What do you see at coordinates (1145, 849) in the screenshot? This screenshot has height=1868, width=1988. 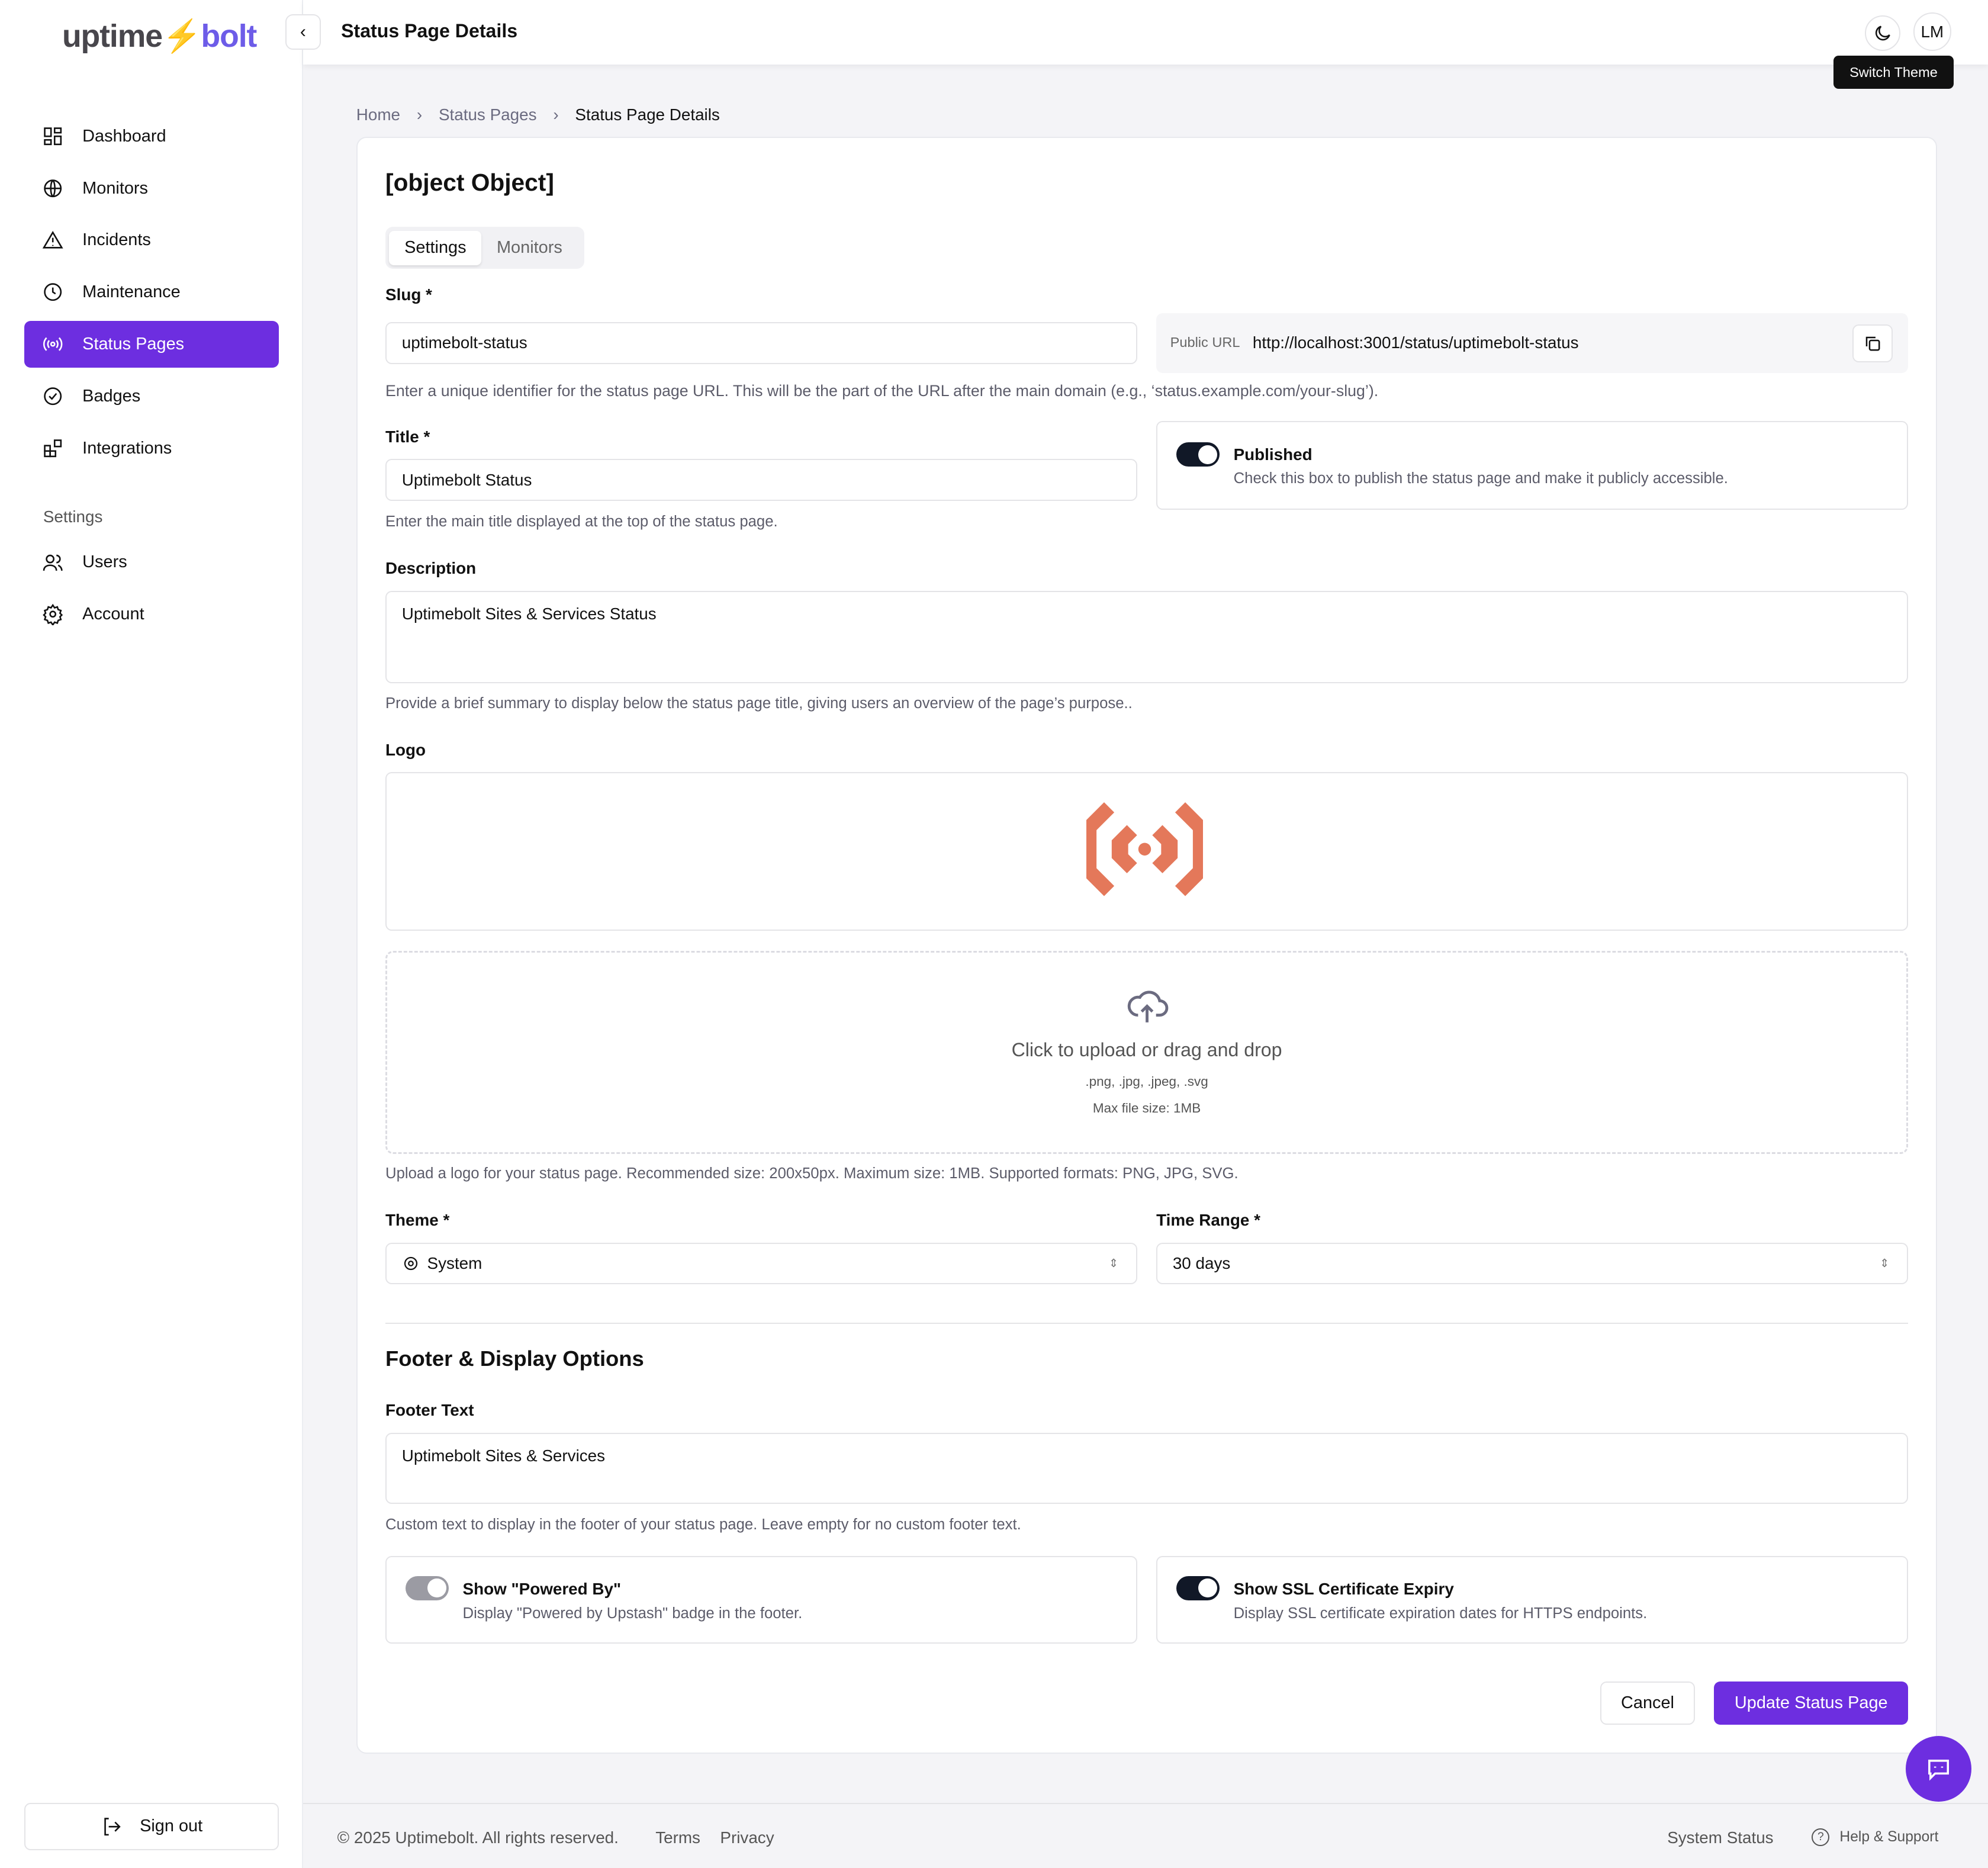 I see `status-logo-image` at bounding box center [1145, 849].